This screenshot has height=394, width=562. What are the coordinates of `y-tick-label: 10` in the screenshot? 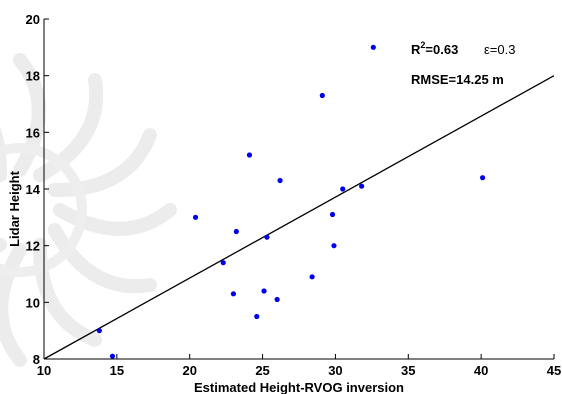 It's located at (33, 302).